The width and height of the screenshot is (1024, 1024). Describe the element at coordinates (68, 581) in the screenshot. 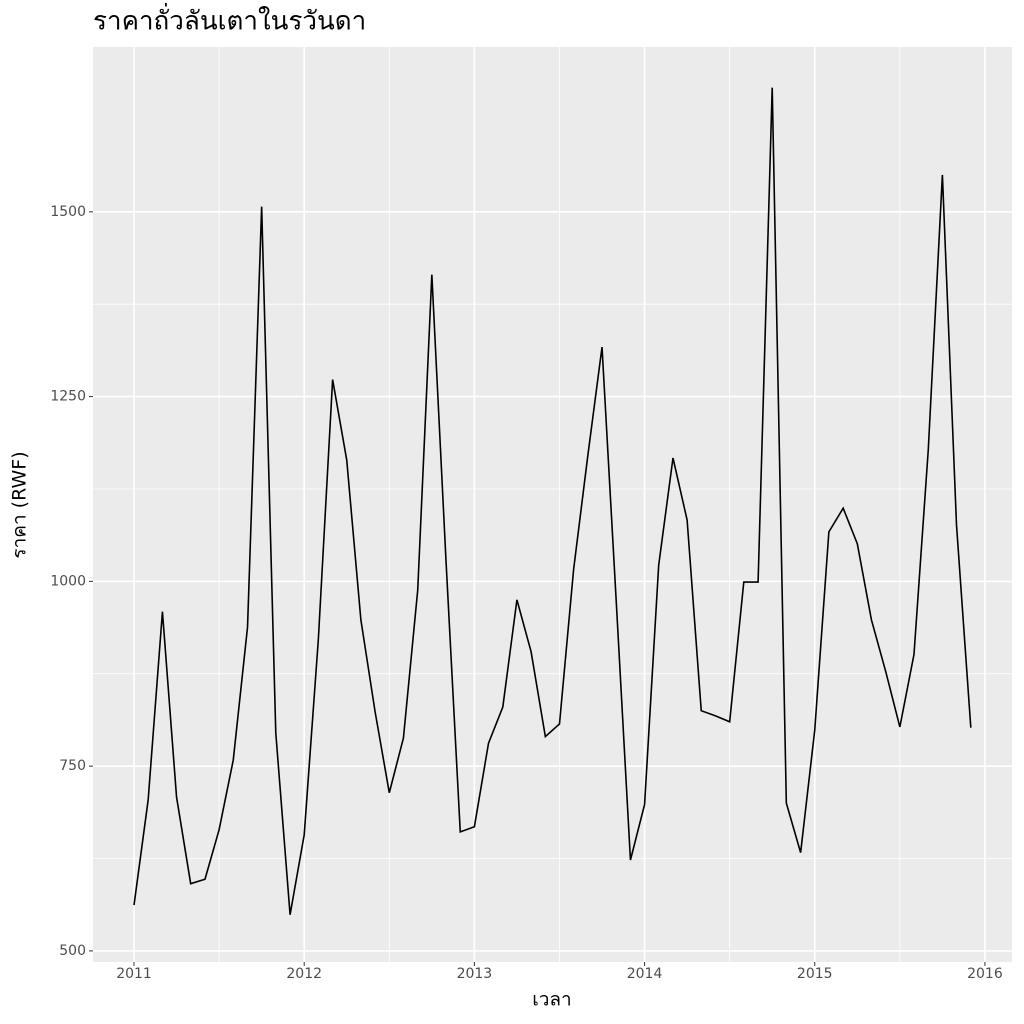

I see `y-tick-label: 1000` at that location.